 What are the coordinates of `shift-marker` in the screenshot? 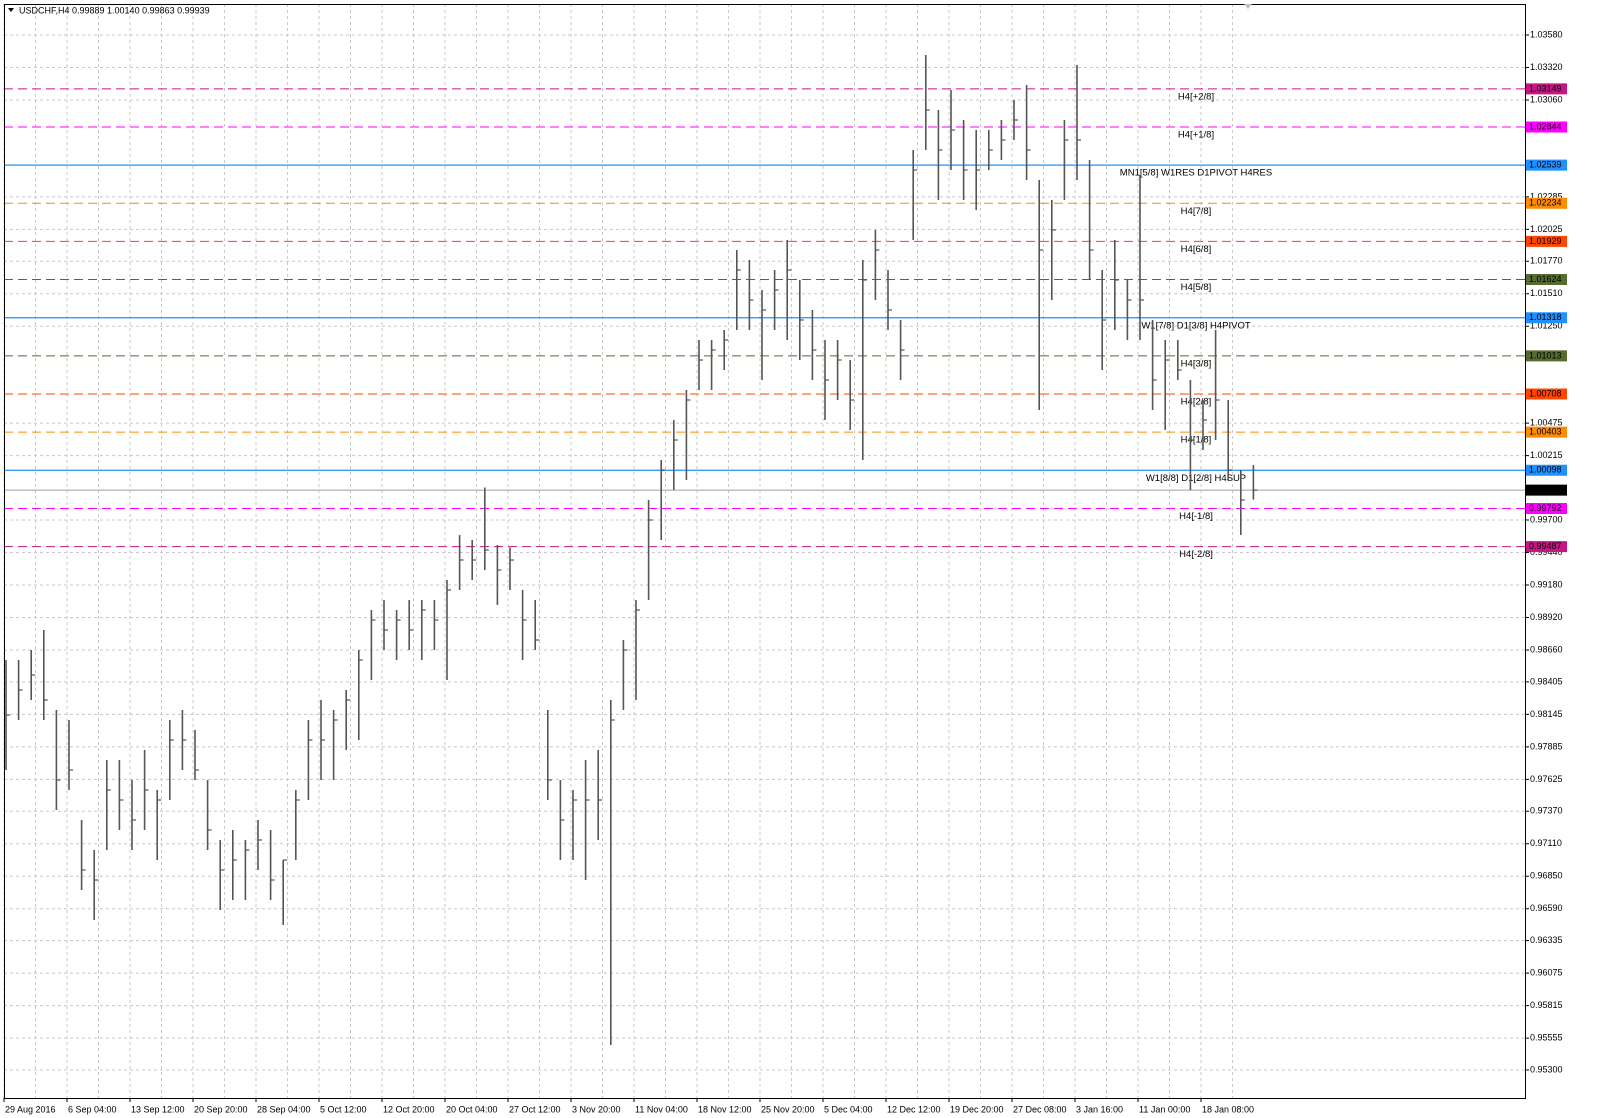 It's located at (1248, 6).